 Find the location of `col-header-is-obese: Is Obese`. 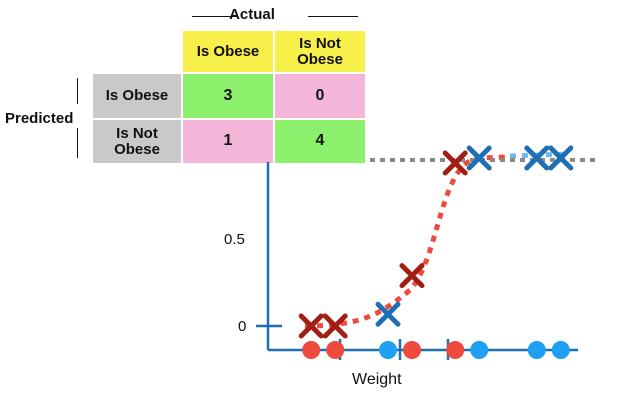

col-header-is-obese: Is Obese is located at coordinates (228, 51).